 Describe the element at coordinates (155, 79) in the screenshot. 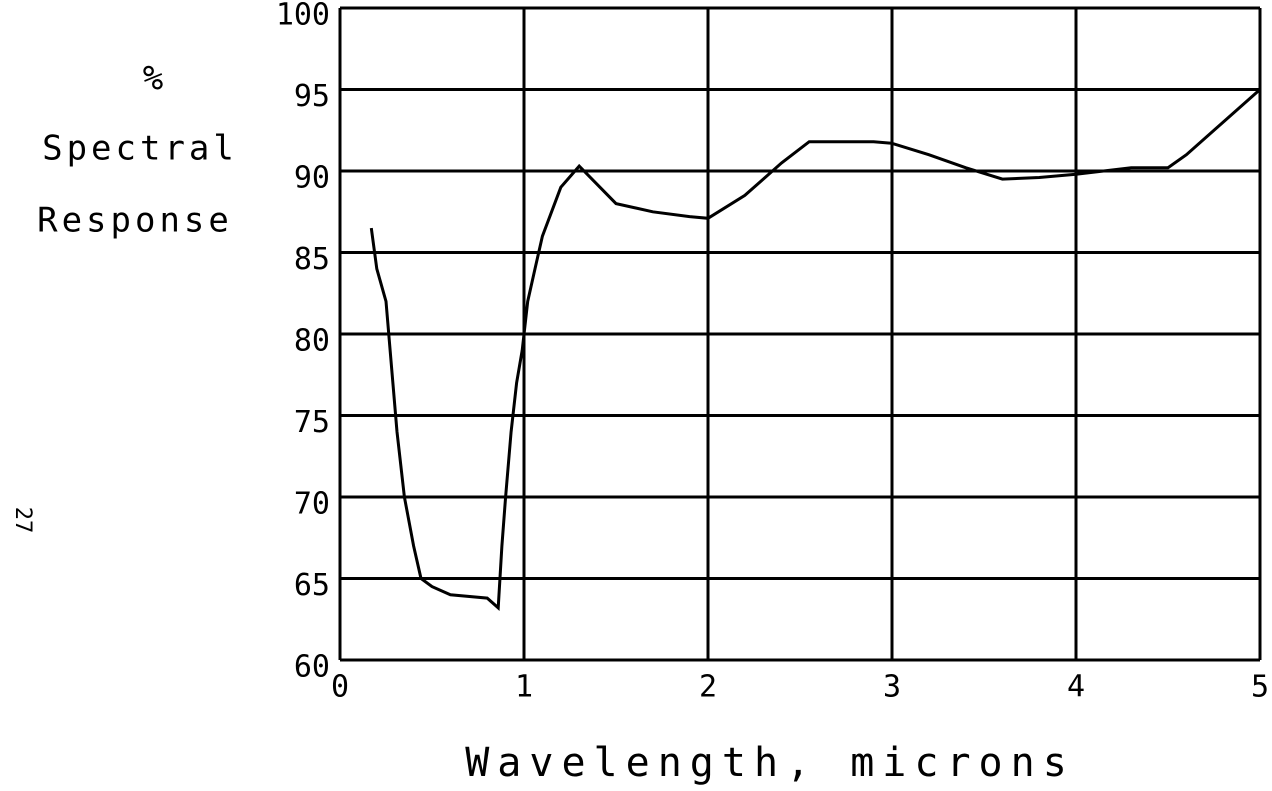

I see `y-axis-label: %` at that location.